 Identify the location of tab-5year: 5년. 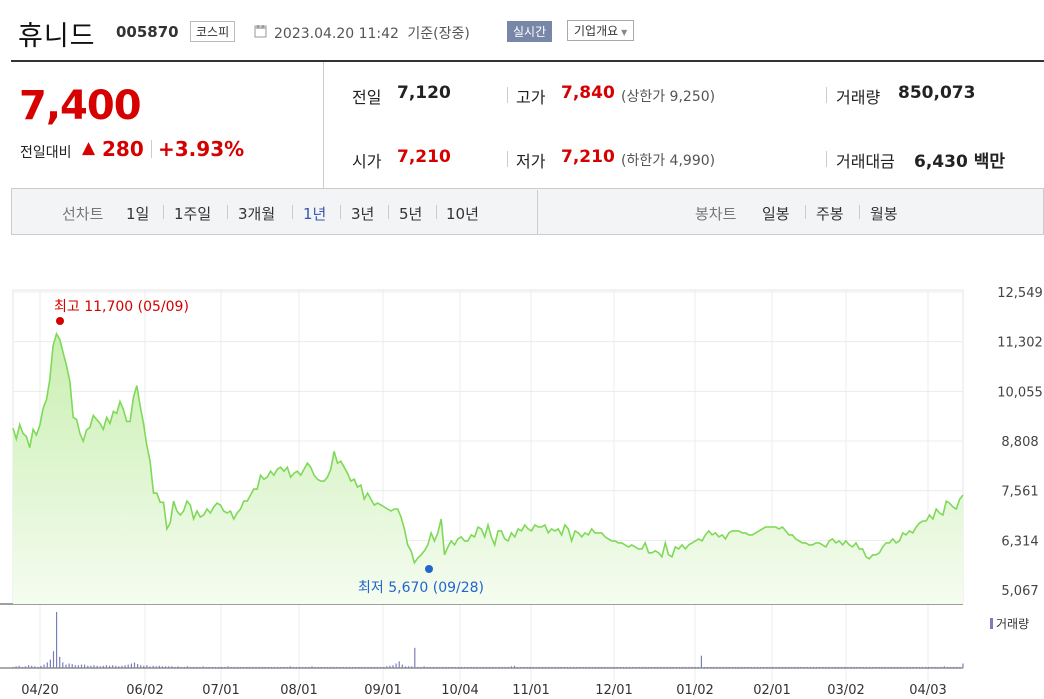
(411, 214).